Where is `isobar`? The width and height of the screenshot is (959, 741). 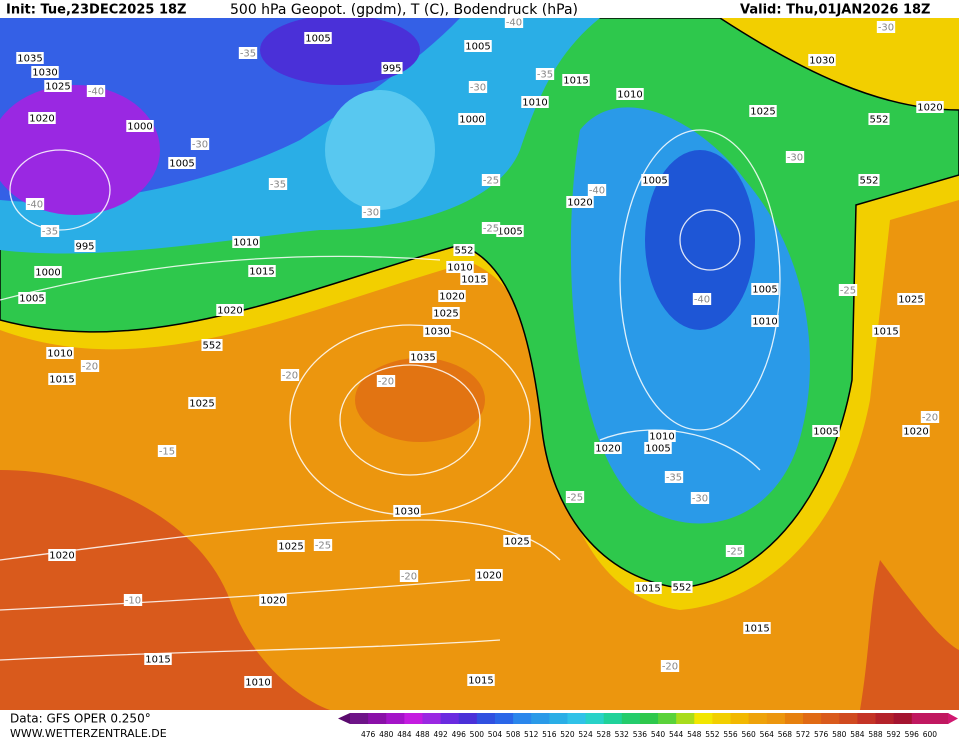
isobar is located at coordinates (220, 278).